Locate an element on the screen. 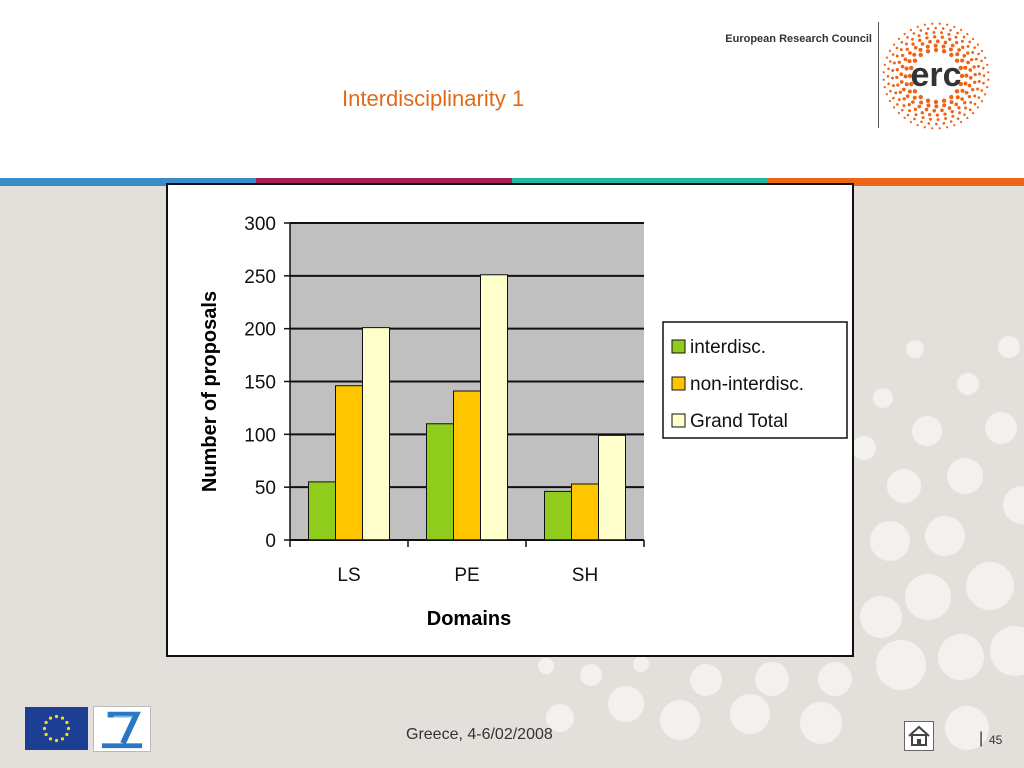 The width and height of the screenshot is (1024, 768). chart-legend: interdisc. non-interdisc. Grand Total is located at coordinates (755, 380).